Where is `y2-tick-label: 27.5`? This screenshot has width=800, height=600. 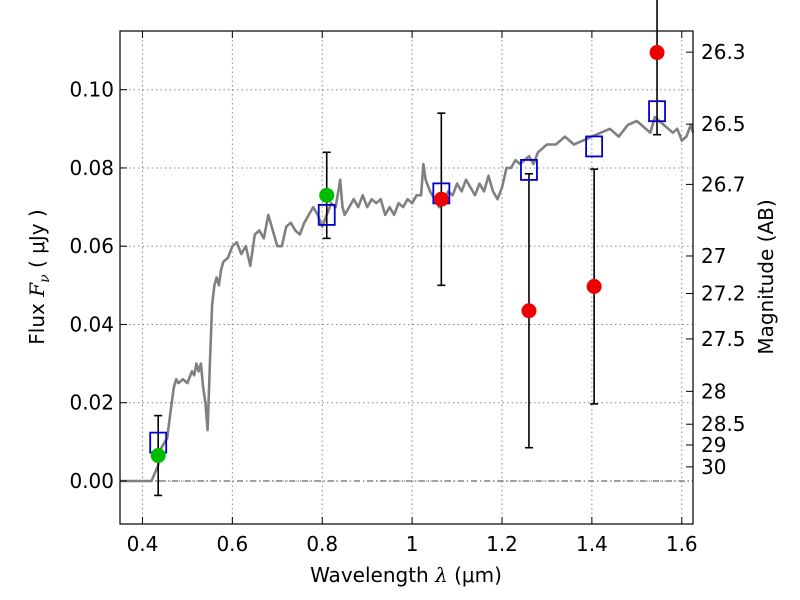 y2-tick-label: 27.5 is located at coordinates (723, 339).